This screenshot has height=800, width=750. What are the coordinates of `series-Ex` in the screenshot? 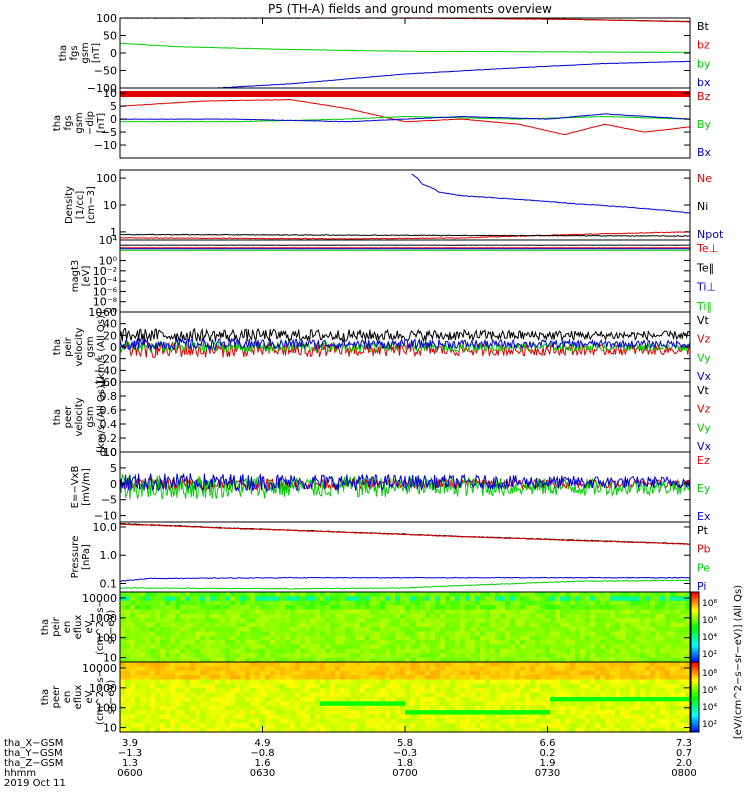 It's located at (405, 482).